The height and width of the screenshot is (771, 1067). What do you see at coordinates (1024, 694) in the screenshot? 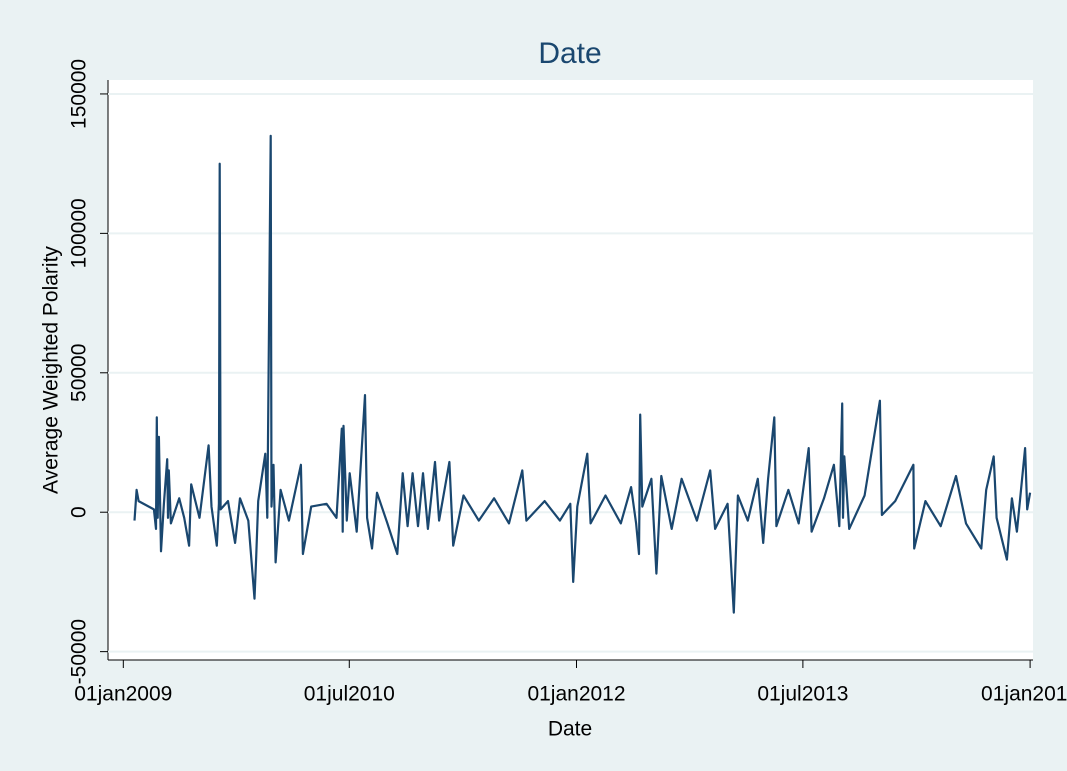
I see `x-tick-label: 01jan2015` at bounding box center [1024, 694].